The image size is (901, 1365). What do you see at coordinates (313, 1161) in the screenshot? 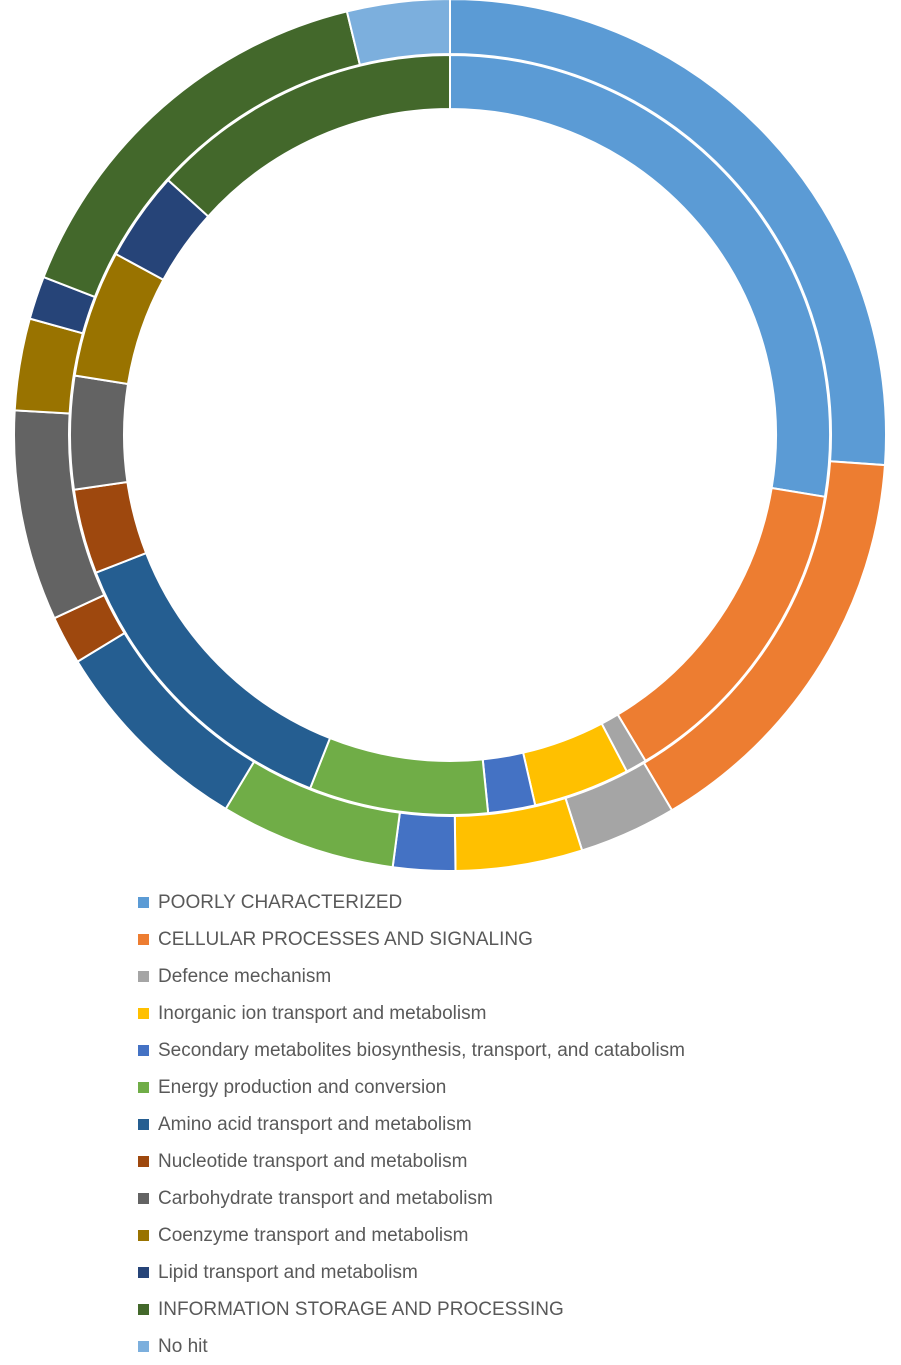
I see `legend-label: Nucleotide transport and metabolism` at bounding box center [313, 1161].